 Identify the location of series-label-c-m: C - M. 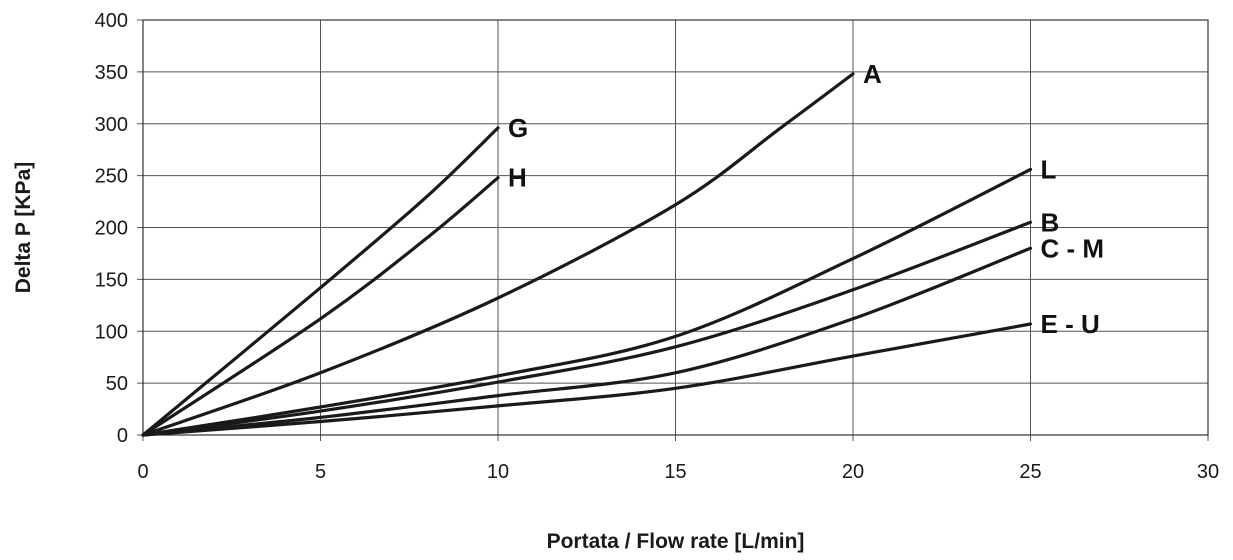
(1073, 248).